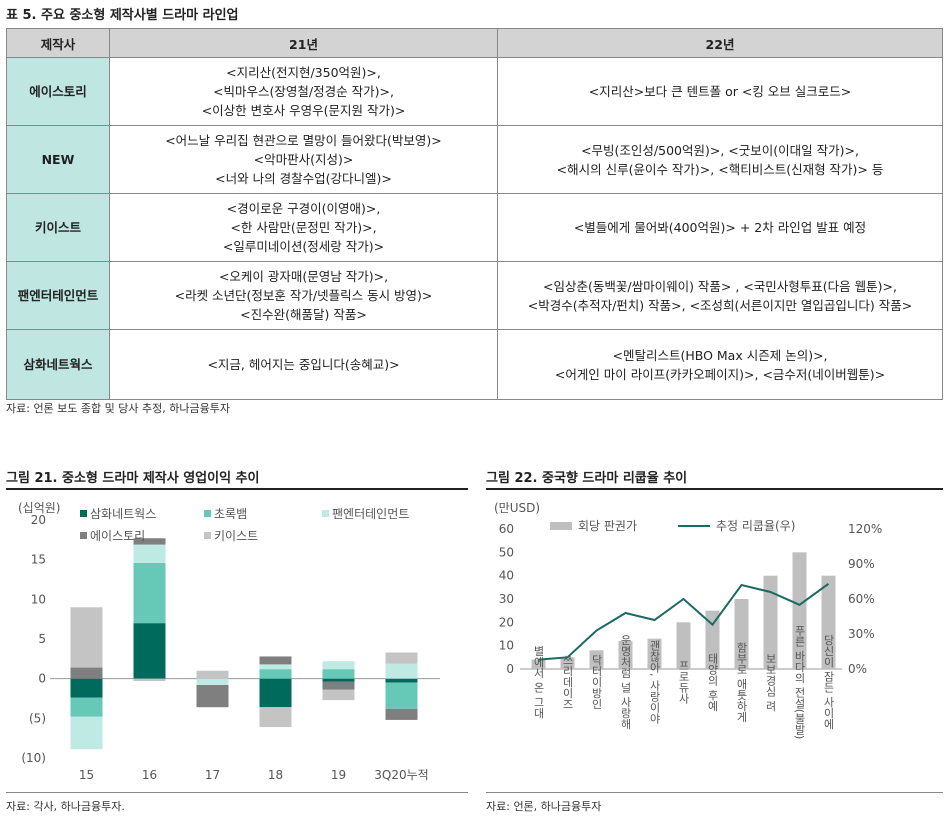  I want to click on y-axis-label: (십억원), so click(39, 508).